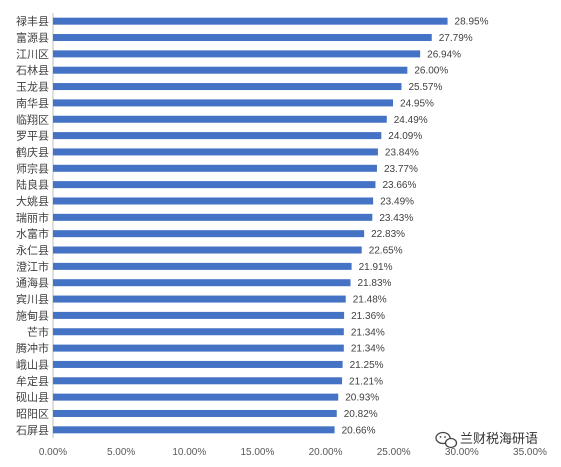 The height and width of the screenshot is (467, 561). I want to click on category-label: 芒市, so click(38, 332).